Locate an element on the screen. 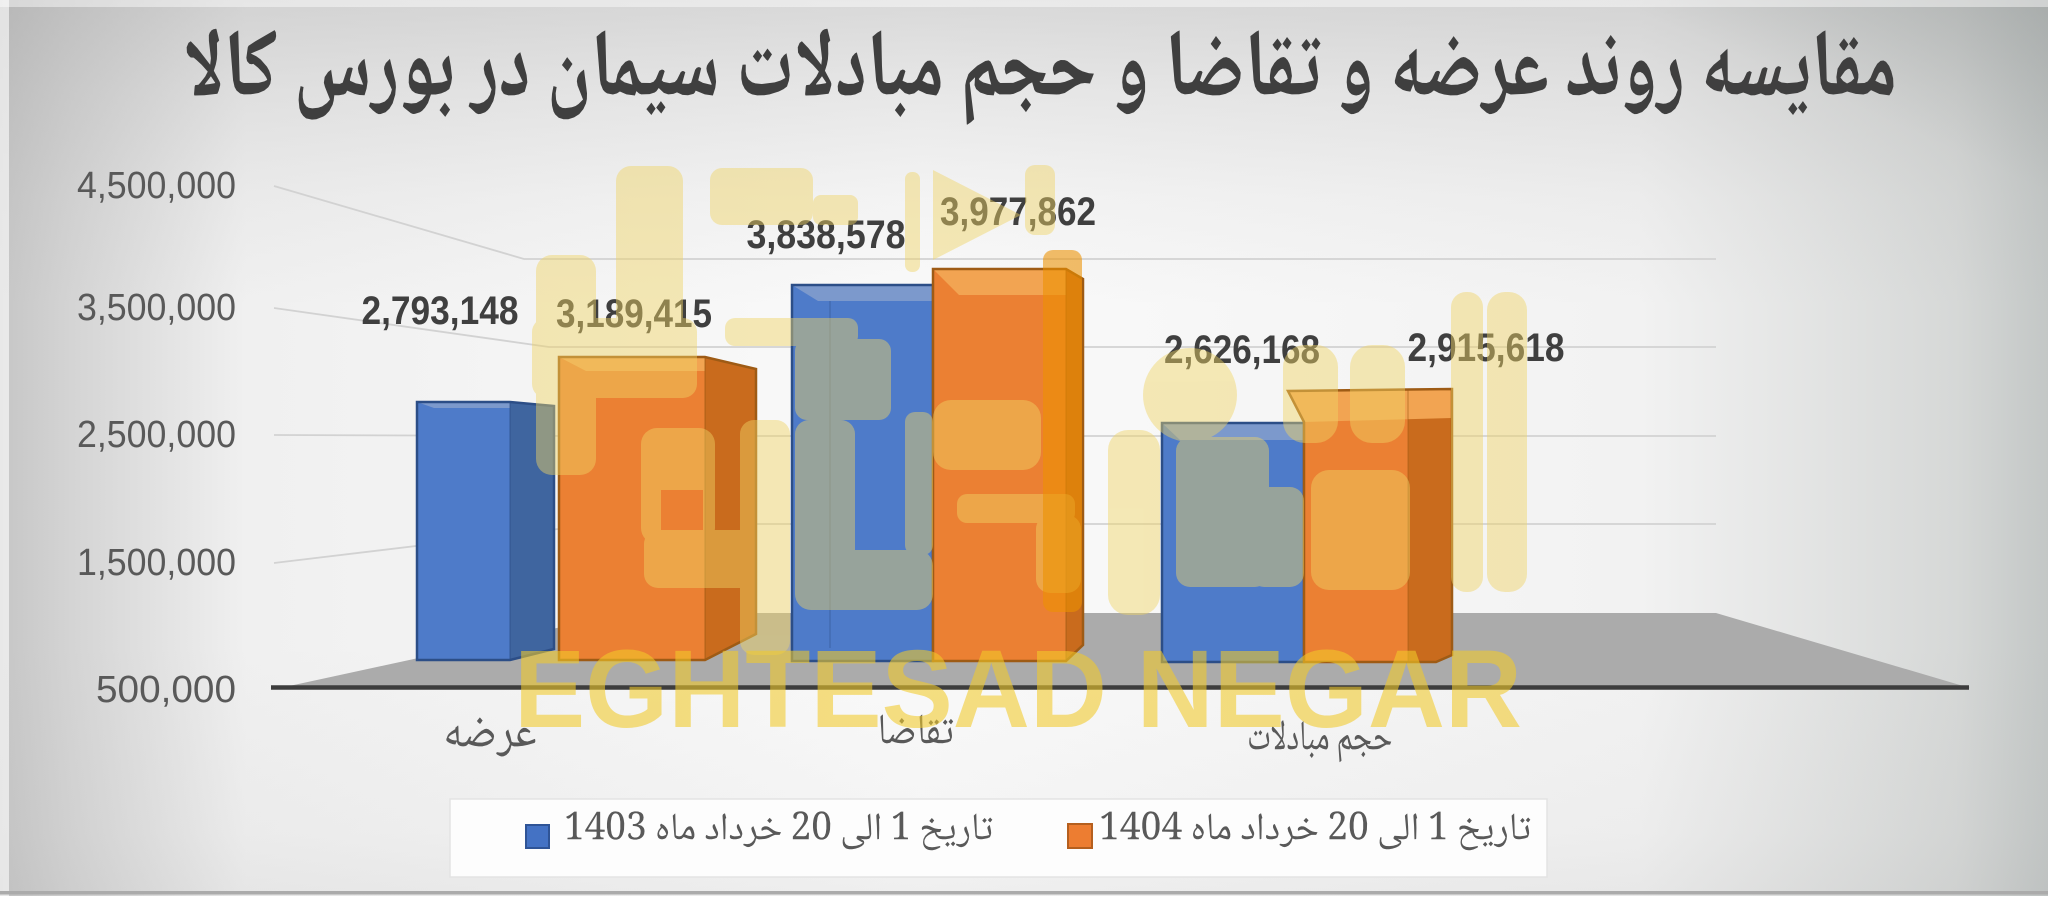 The width and height of the screenshot is (2048, 901). svg-text: 2,626,168 is located at coordinates (1242, 350).